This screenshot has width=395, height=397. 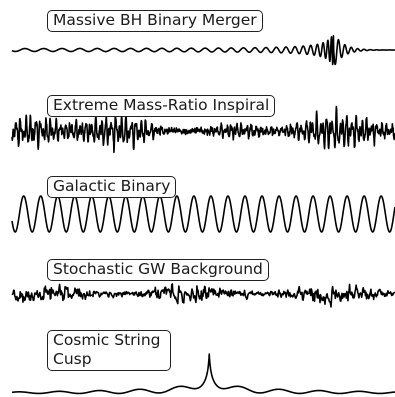 What do you see at coordinates (203, 214) in the screenshot?
I see `waveform-galactic-binary` at bounding box center [203, 214].